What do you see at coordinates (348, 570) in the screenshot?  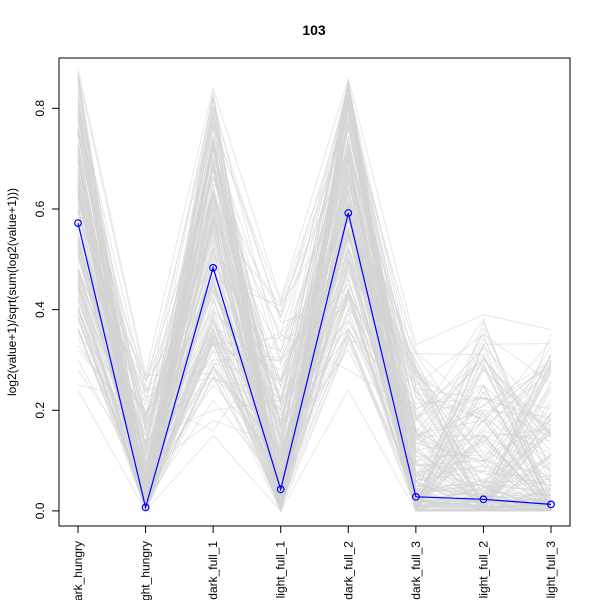 I see `x-tick-label: dark_full_2` at bounding box center [348, 570].